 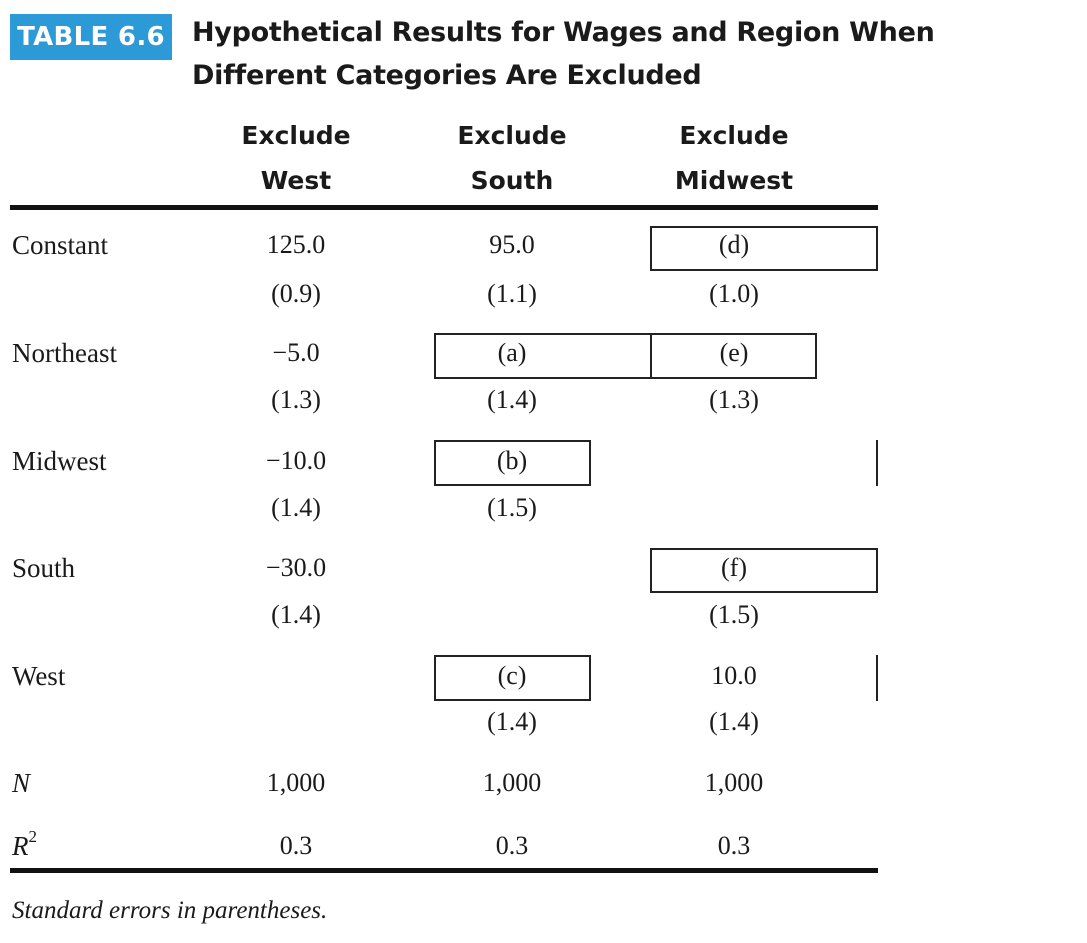 I want to click on cell-northeast-exclude-west: −5.0, so click(x=296, y=352).